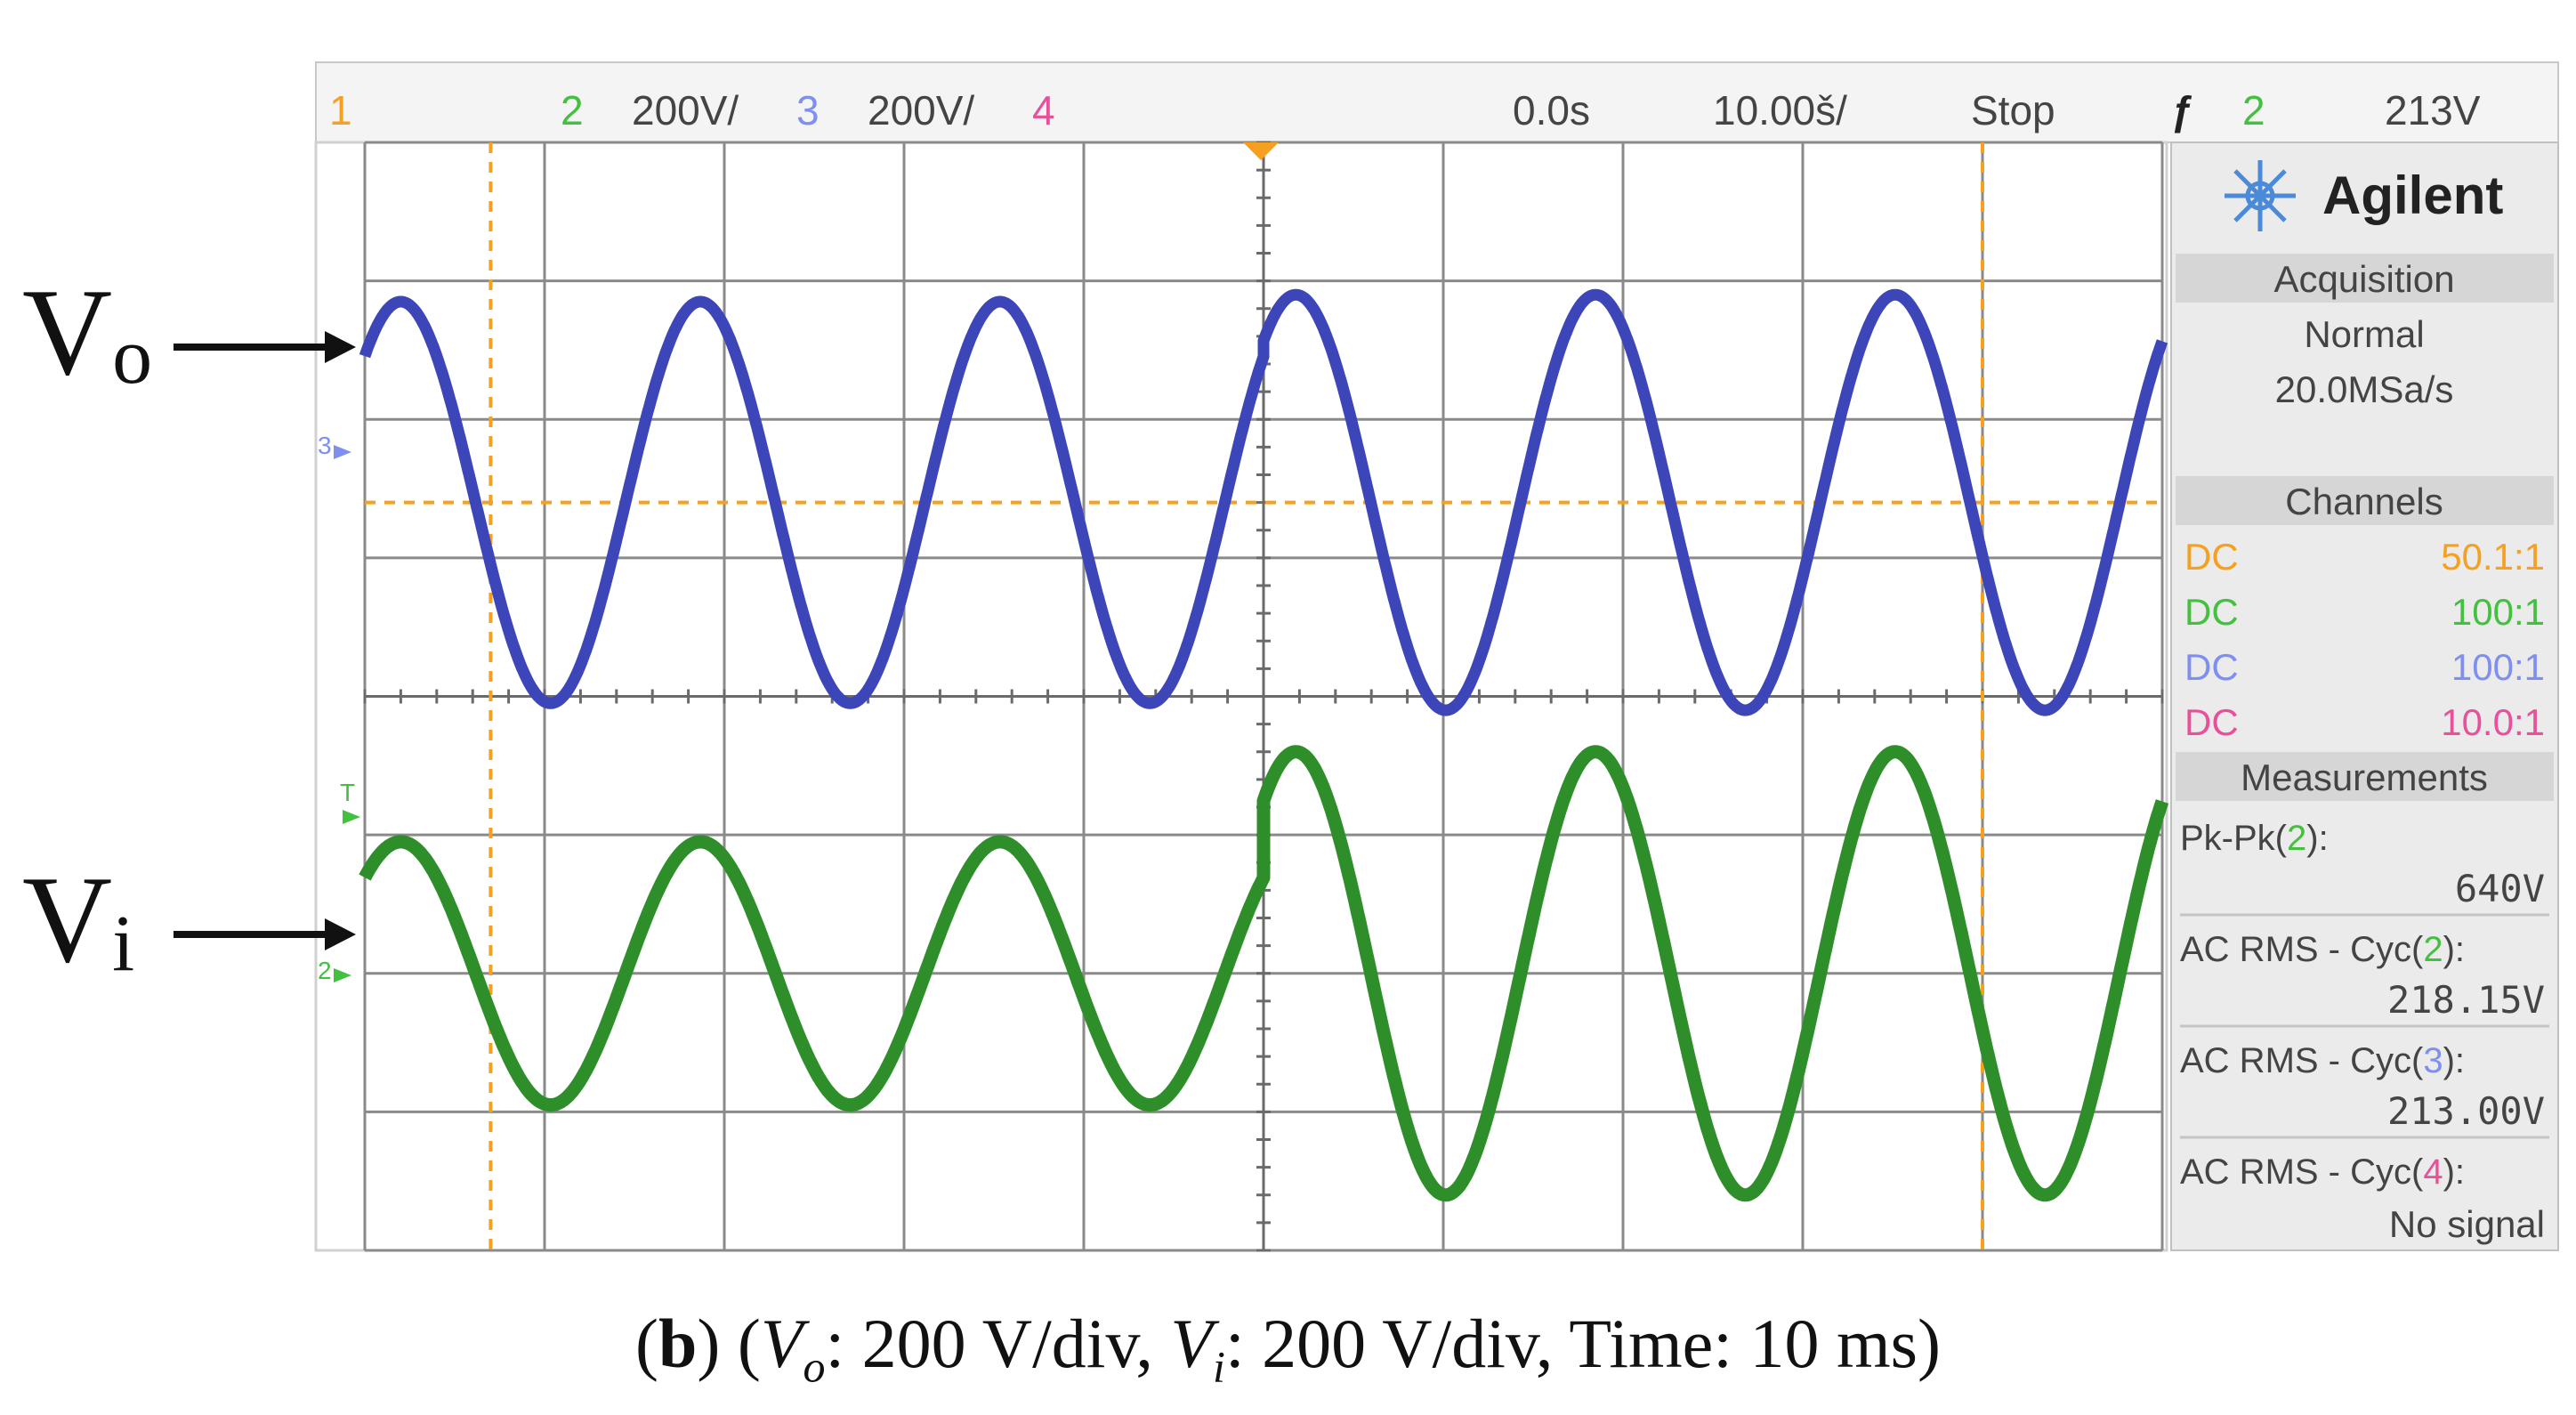  I want to click on m3-label-text: AC RMS - Cyc(, so click(2302, 1060).